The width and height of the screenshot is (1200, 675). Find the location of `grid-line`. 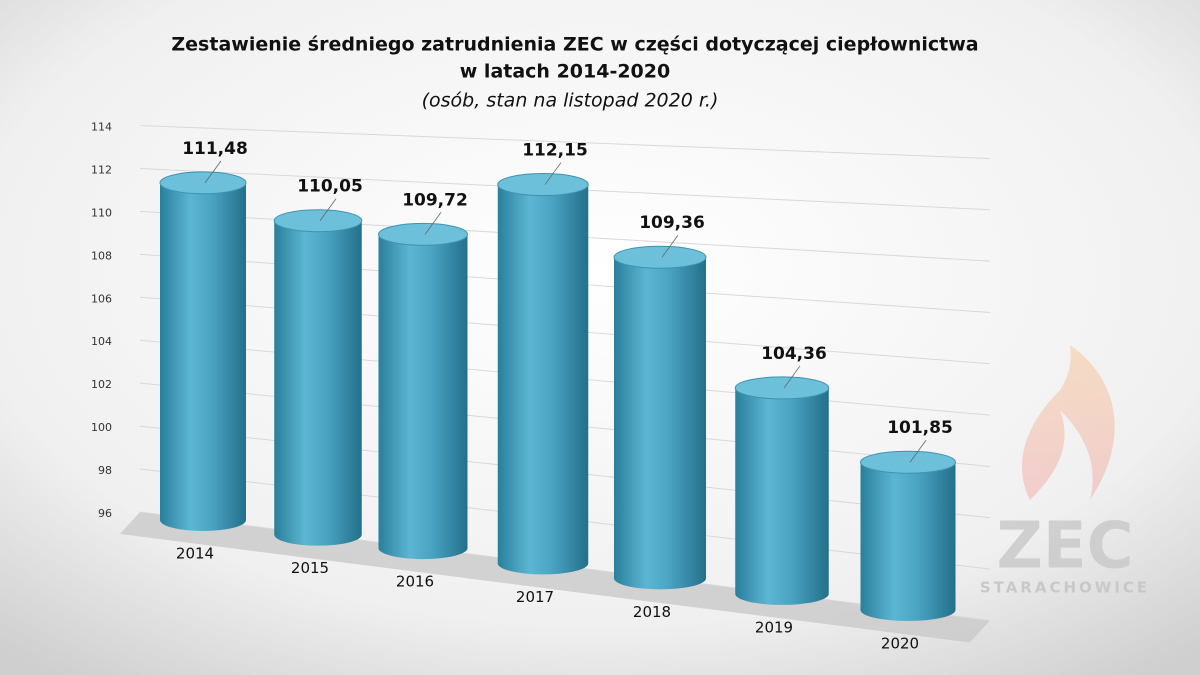

grid-line is located at coordinates (565, 142).